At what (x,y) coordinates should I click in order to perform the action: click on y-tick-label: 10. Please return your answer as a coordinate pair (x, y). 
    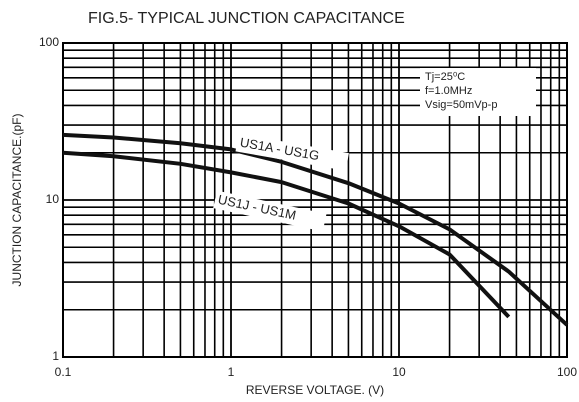
    Looking at the image, I should click on (53, 199).